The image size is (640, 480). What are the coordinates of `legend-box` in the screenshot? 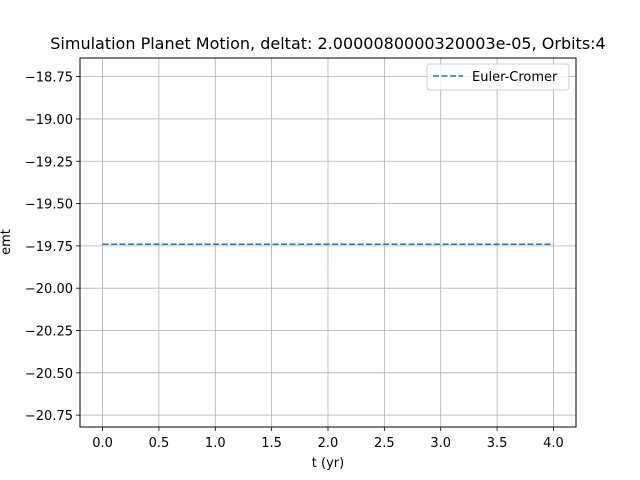 It's located at (498, 77).